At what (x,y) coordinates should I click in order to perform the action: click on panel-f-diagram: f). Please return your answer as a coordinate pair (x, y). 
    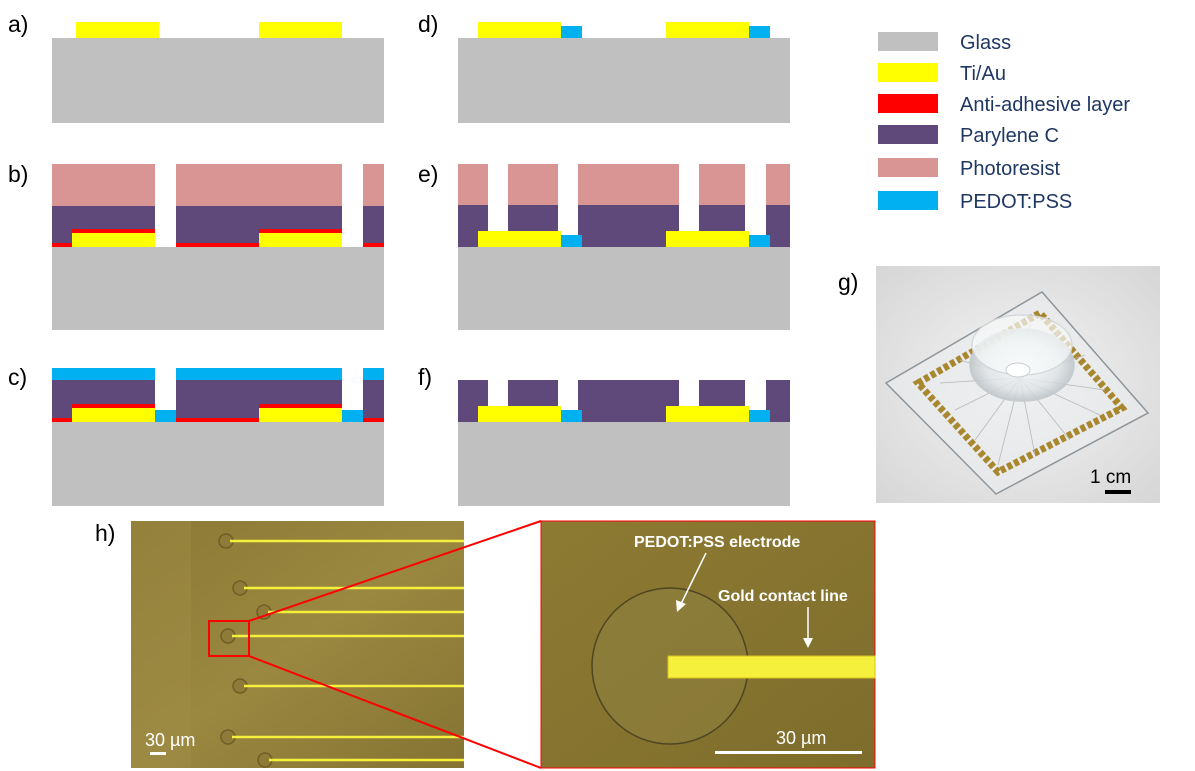
    Looking at the image, I should click on (604, 435).